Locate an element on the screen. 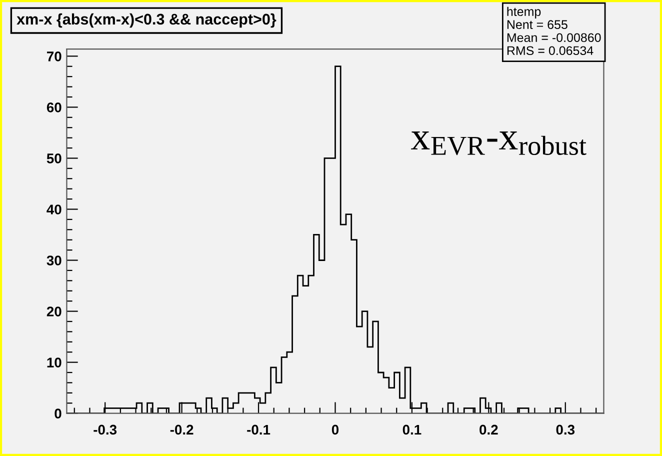 The width and height of the screenshot is (662, 456). annotation: RMS = 0.06534 is located at coordinates (550, 51).